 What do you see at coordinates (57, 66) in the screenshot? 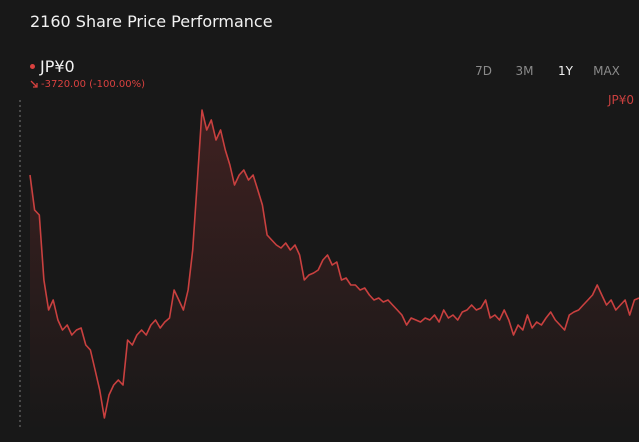
I see `price: JP¥0` at bounding box center [57, 66].